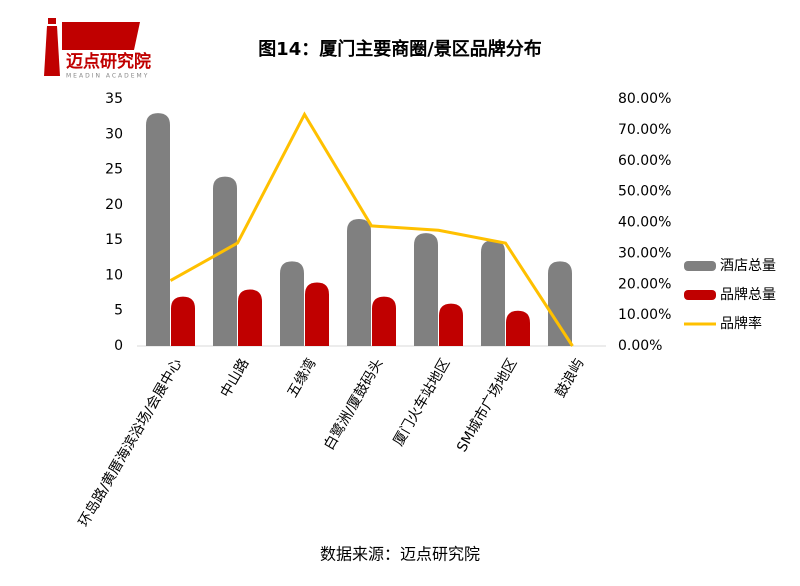 This screenshot has width=800, height=586. Describe the element at coordinates (114, 275) in the screenshot. I see `y-tick-label: 10` at that location.